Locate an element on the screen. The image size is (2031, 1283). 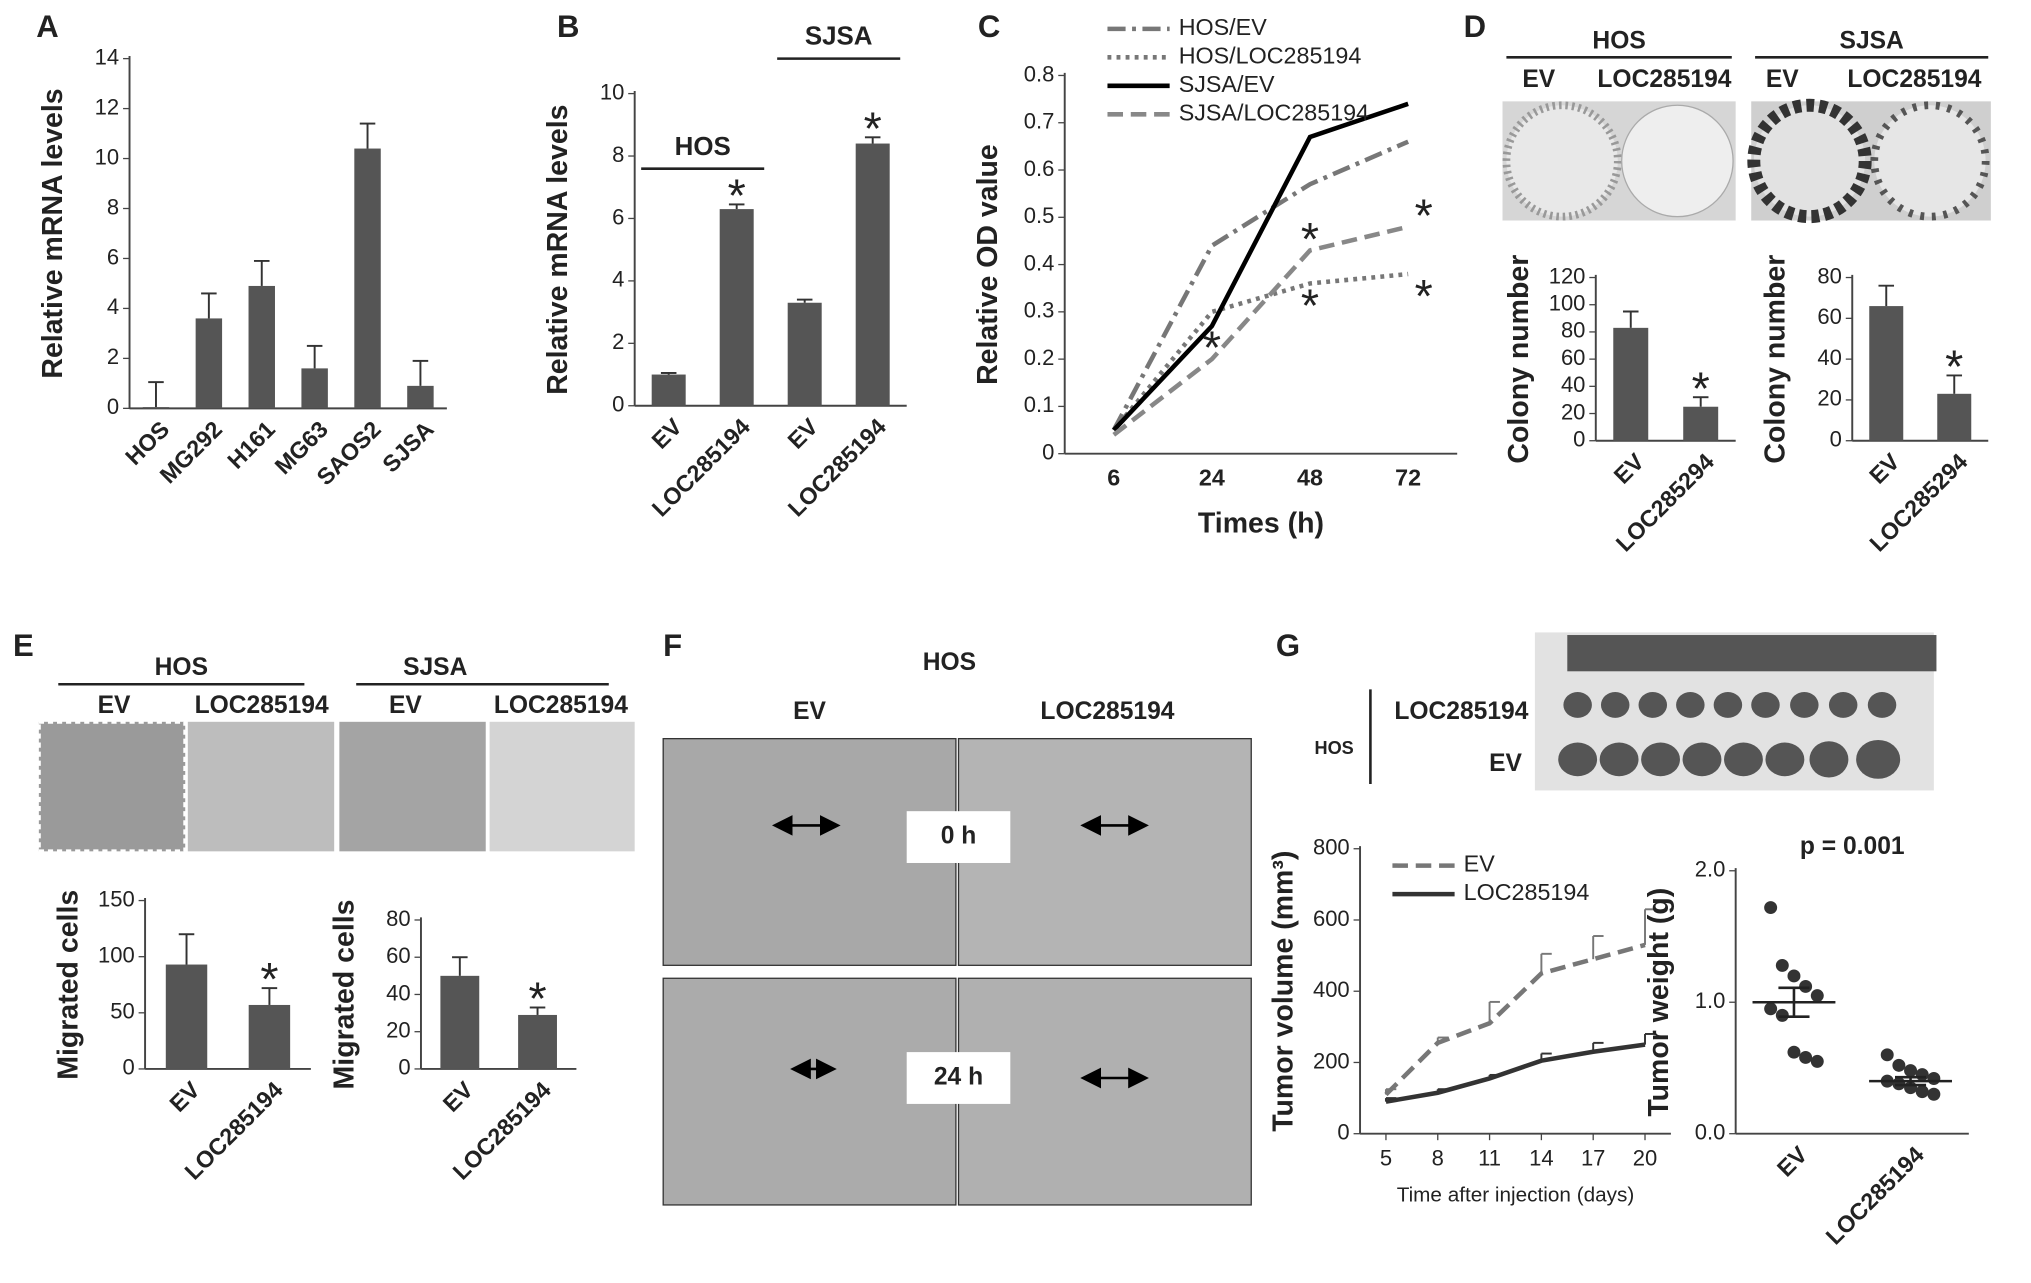
x-axis-label: Time after injection (days) is located at coordinates (1516, 1194).